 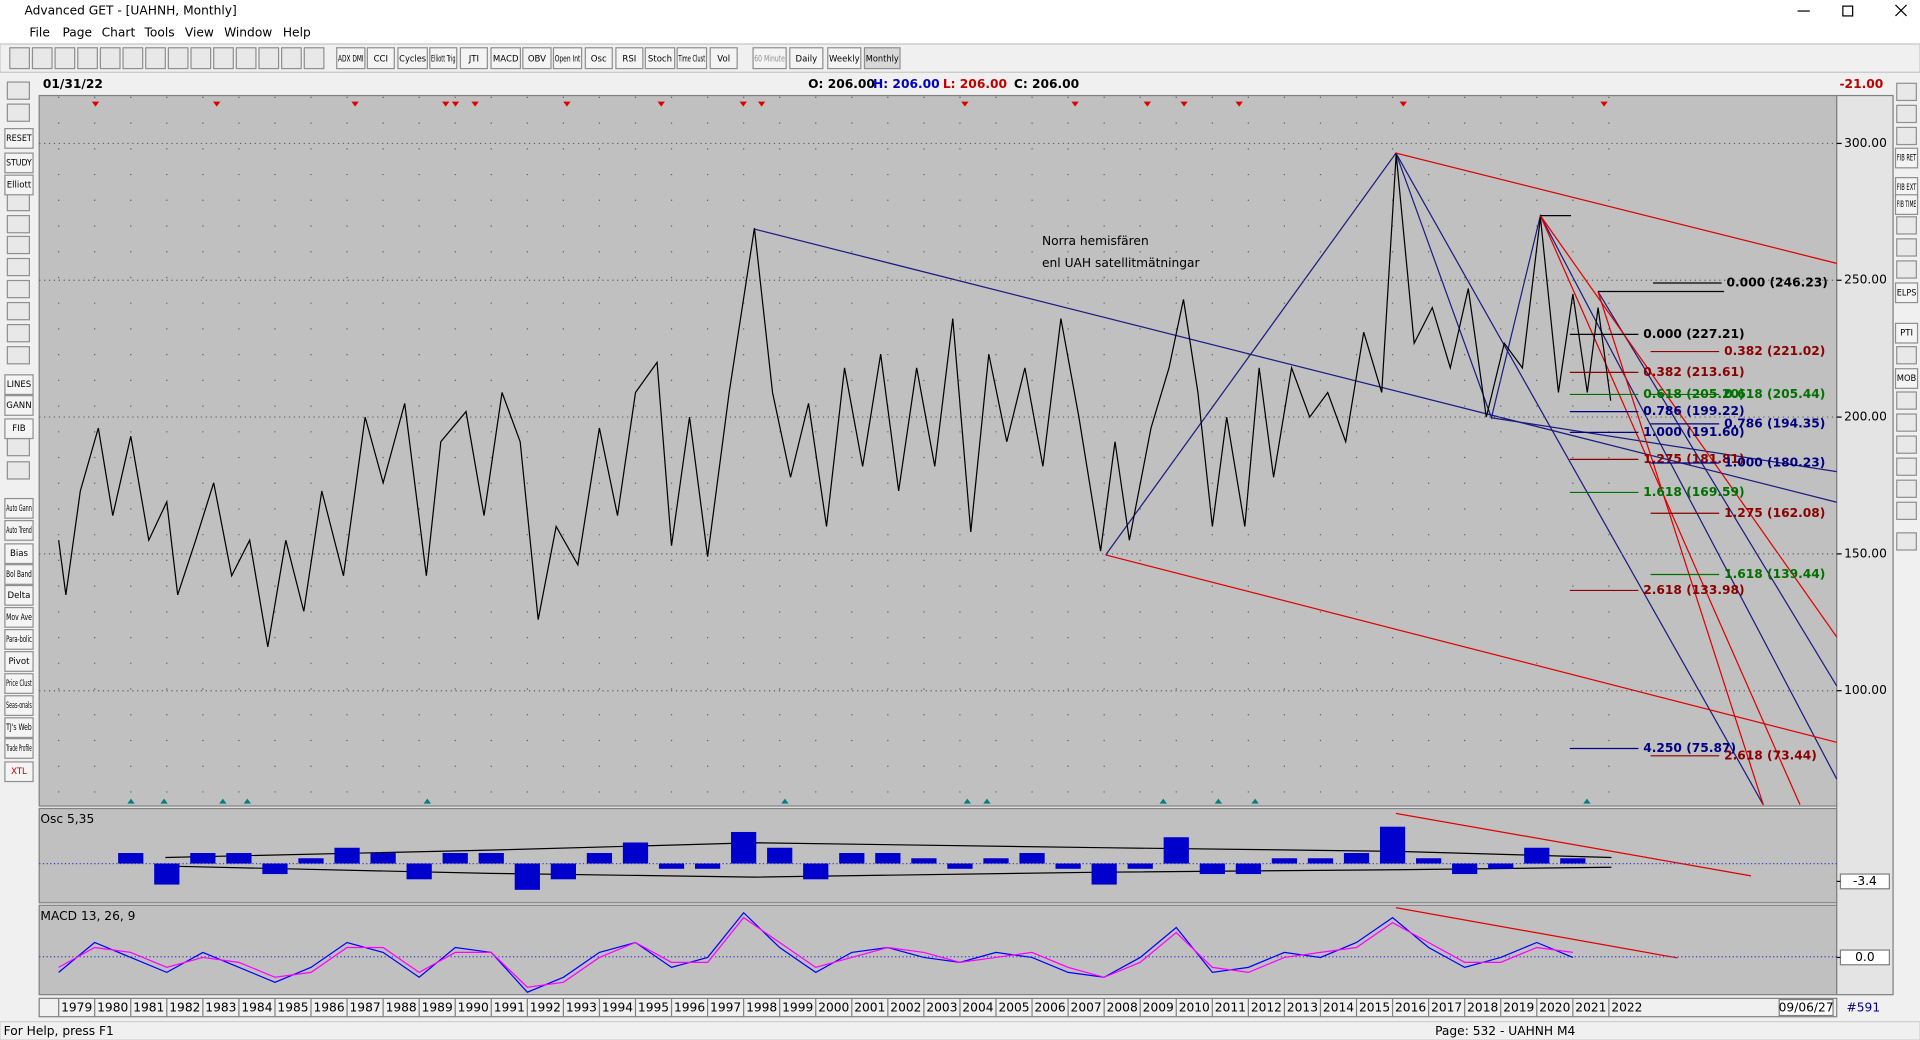 What do you see at coordinates (297, 33) in the screenshot?
I see `menu-item: Help` at bounding box center [297, 33].